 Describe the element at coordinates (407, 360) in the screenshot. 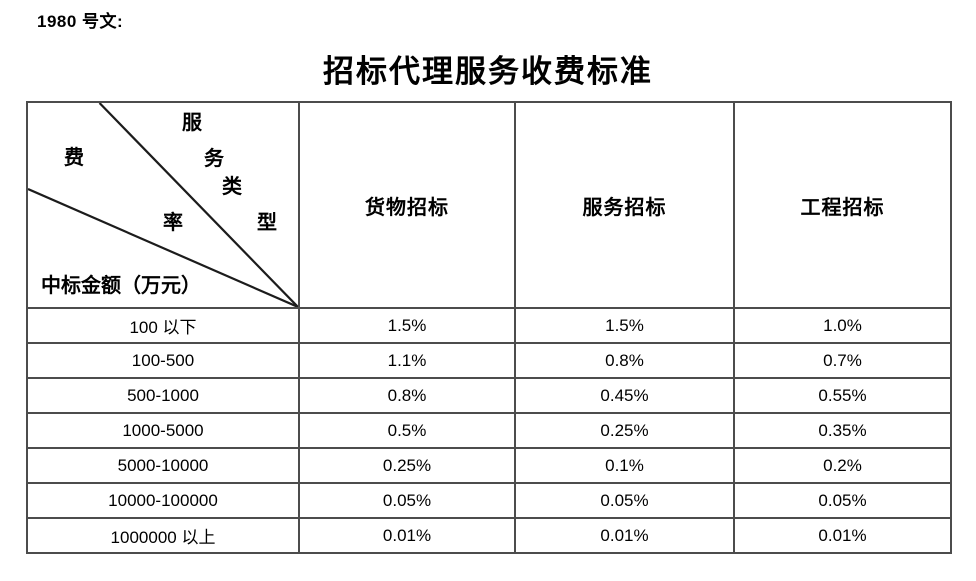

I see `fee-value: 1.1%` at that location.